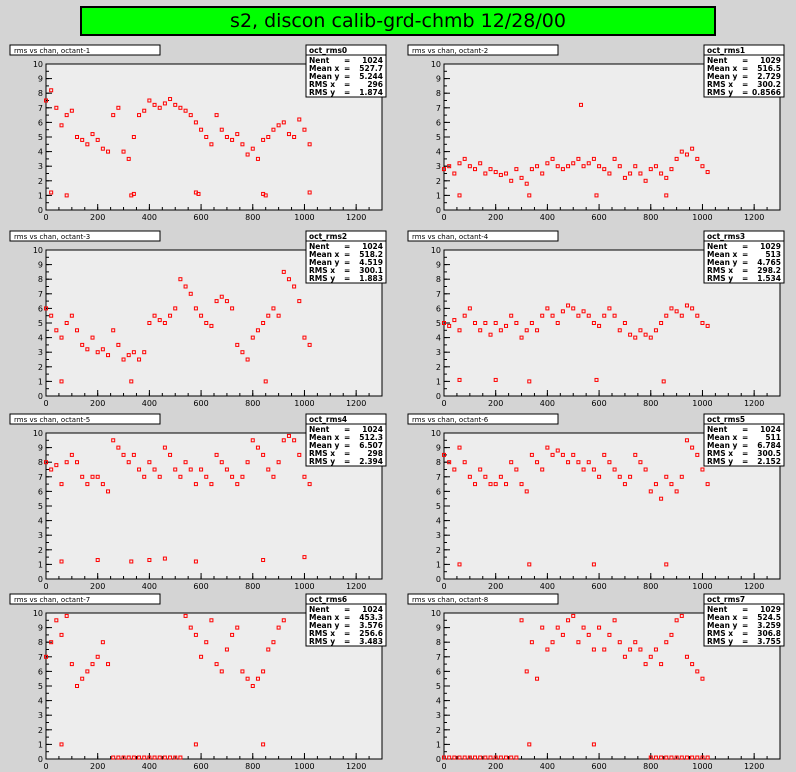 The width and height of the screenshot is (796, 772). Describe the element at coordinates (438, 265) in the screenshot. I see `y-tick-label: 9` at that location.